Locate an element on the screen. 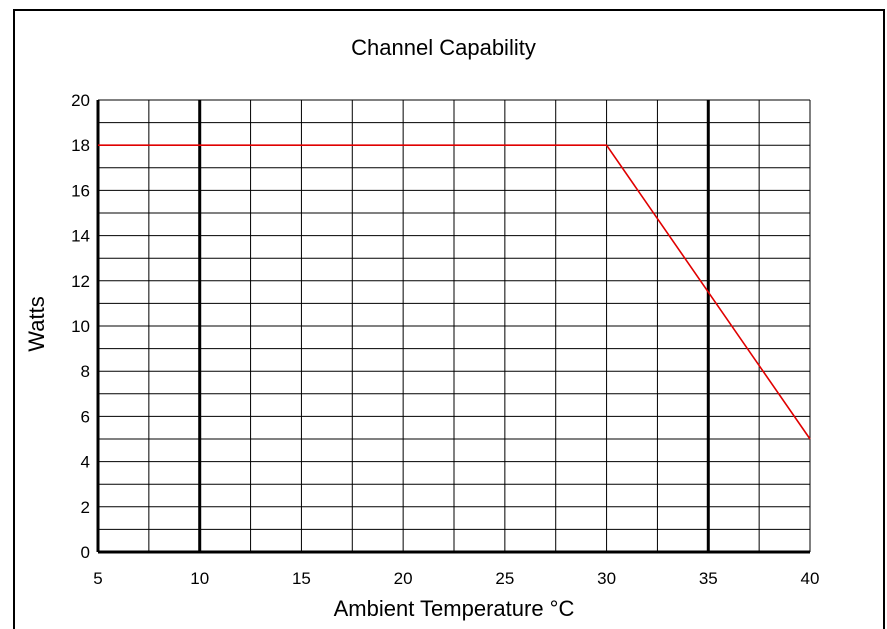 The height and width of the screenshot is (629, 887). y-tick-label: 0 is located at coordinates (85, 552).